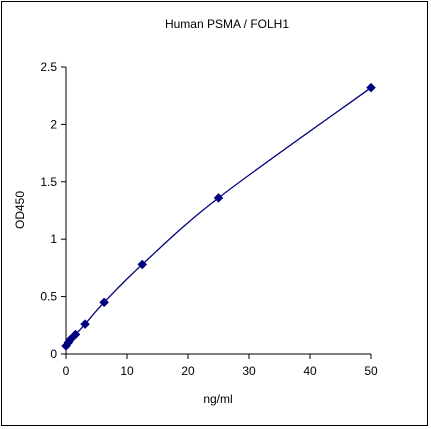 The width and height of the screenshot is (431, 429). Describe the element at coordinates (53, 124) in the screenshot. I see `y-tick-label: 2` at that location.